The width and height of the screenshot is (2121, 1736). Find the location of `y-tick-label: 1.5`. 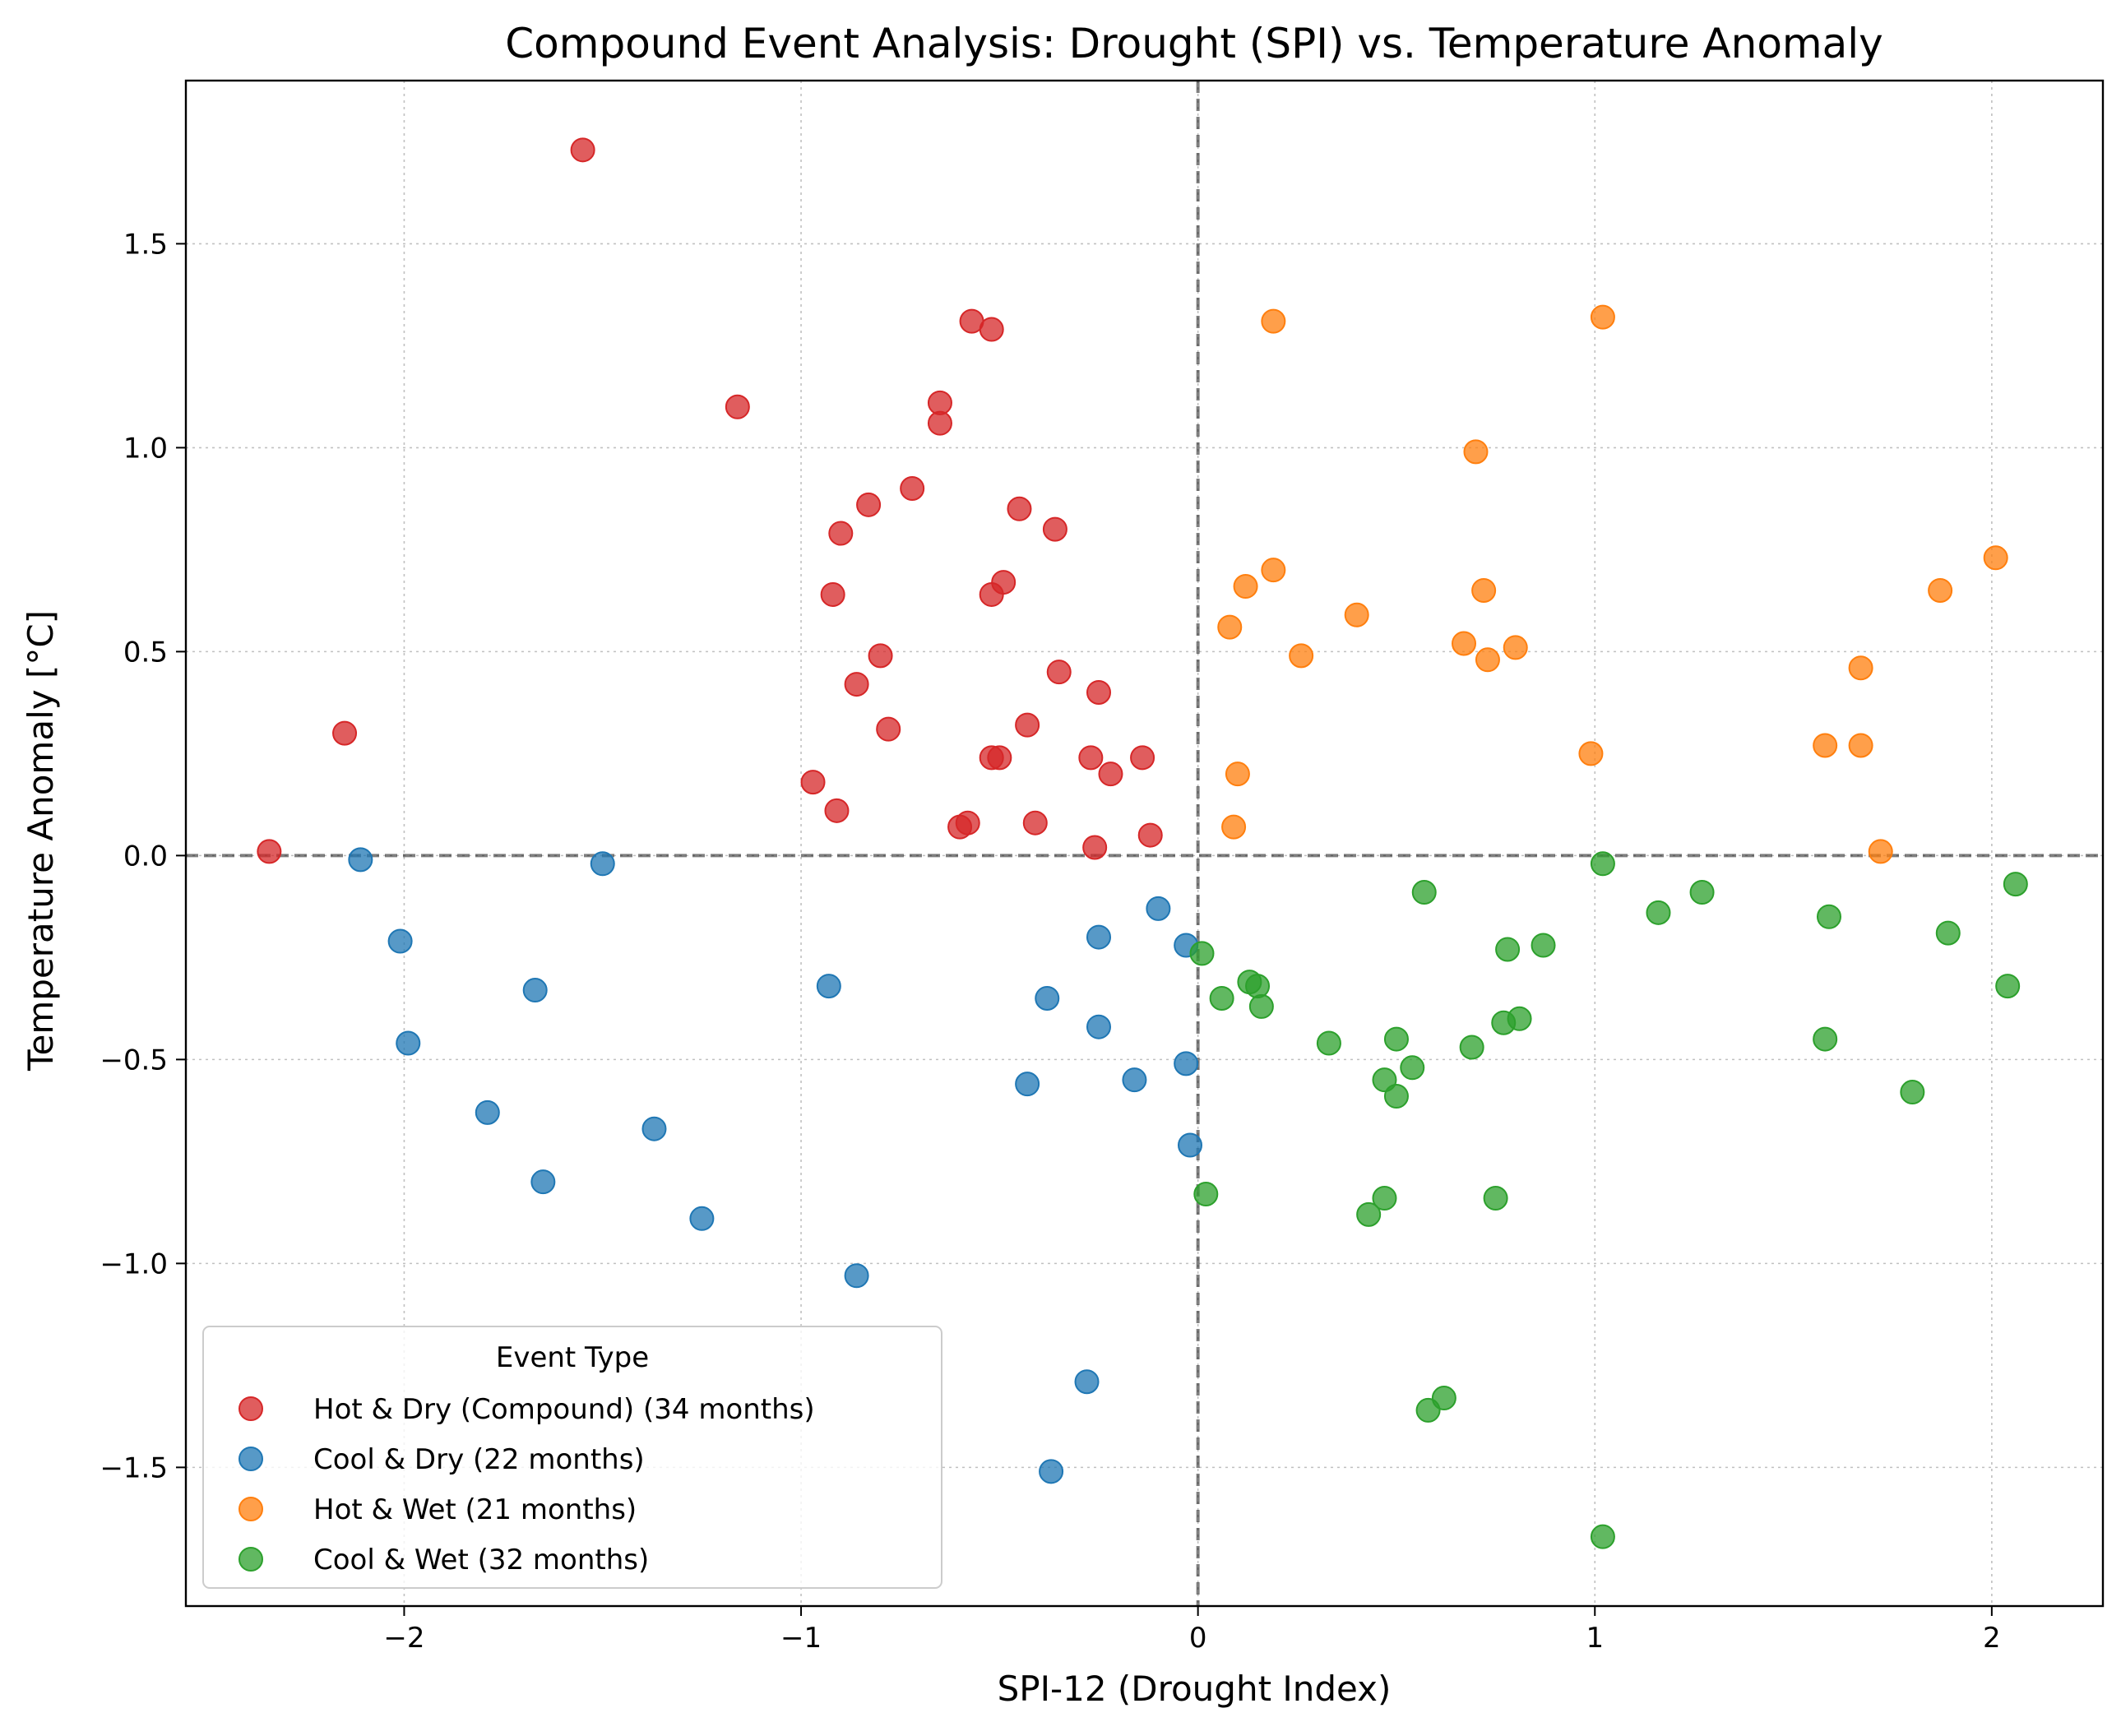

y-tick-label: 1.5 is located at coordinates (145, 245).